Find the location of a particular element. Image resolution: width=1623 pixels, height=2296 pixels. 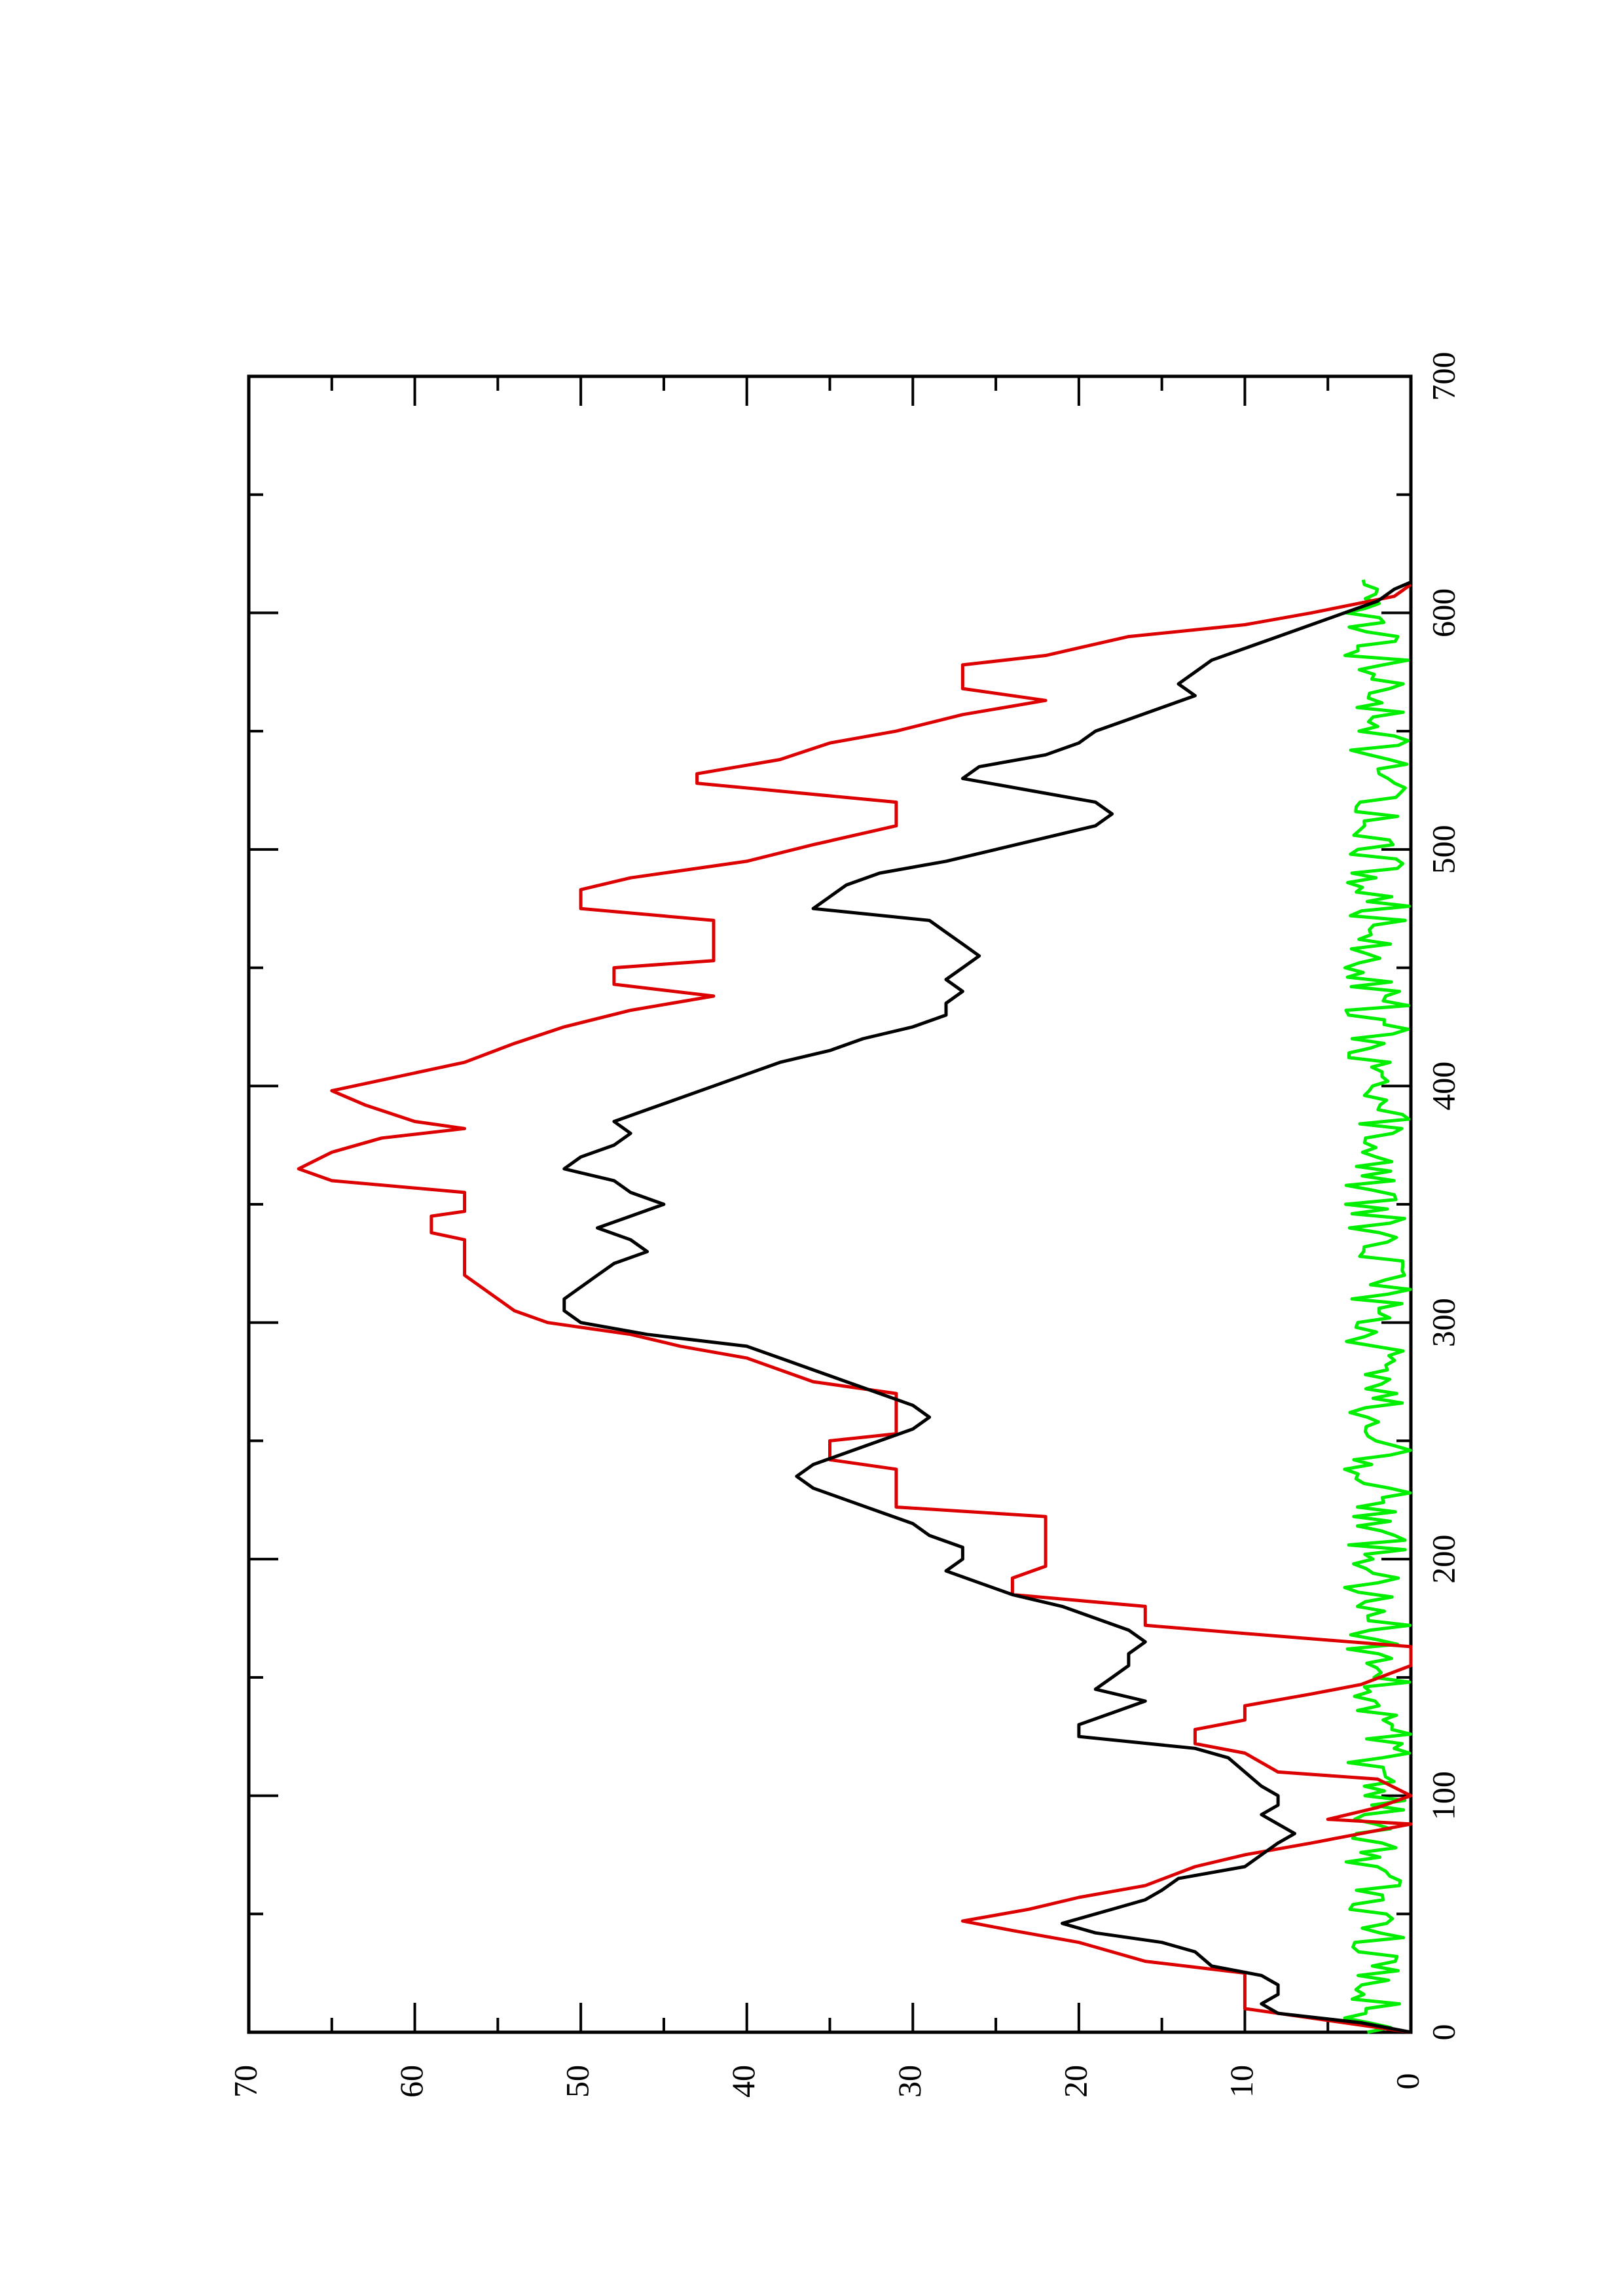

y-tick-label: 30 is located at coordinates (909, 2081).